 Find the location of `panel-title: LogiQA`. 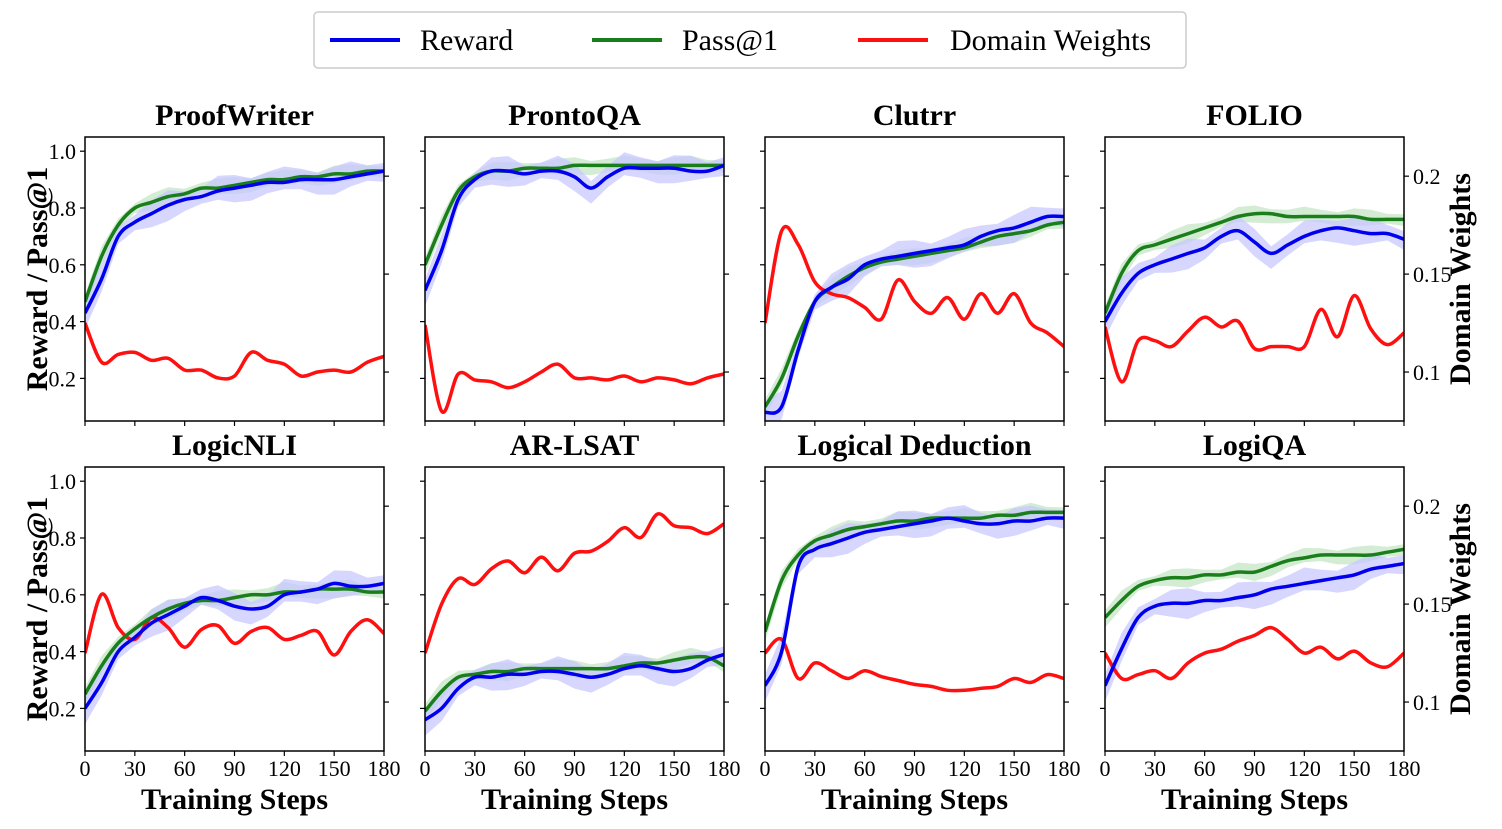

panel-title: LogiQA is located at coordinates (1255, 445).